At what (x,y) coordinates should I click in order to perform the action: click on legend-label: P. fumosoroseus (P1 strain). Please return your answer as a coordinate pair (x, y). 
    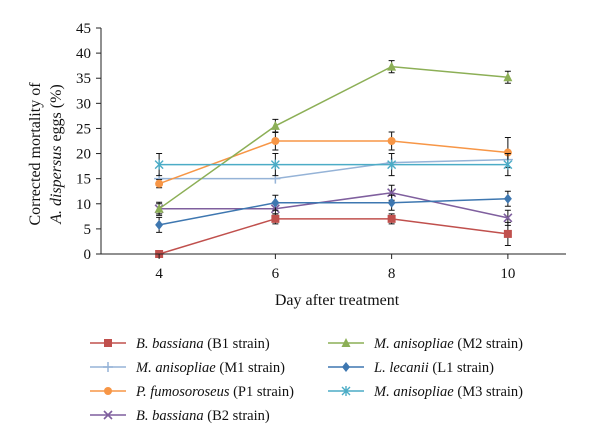
    Looking at the image, I should click on (214, 392).